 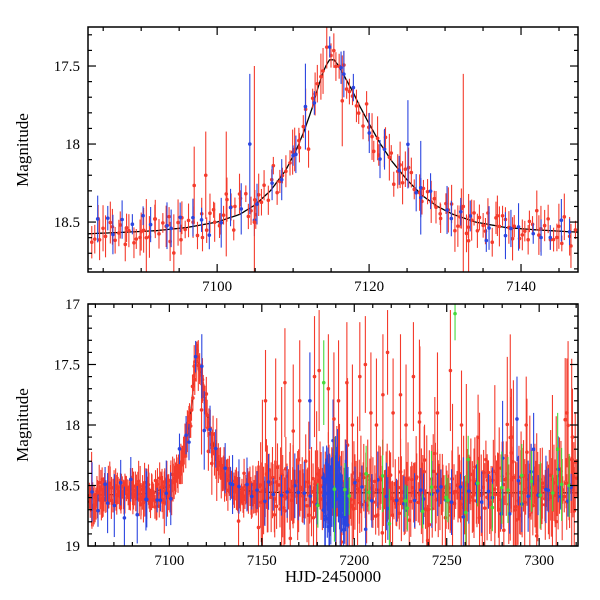 What do you see at coordinates (174, 443) in the screenshot?
I see `series-red-quiet` at bounding box center [174, 443].